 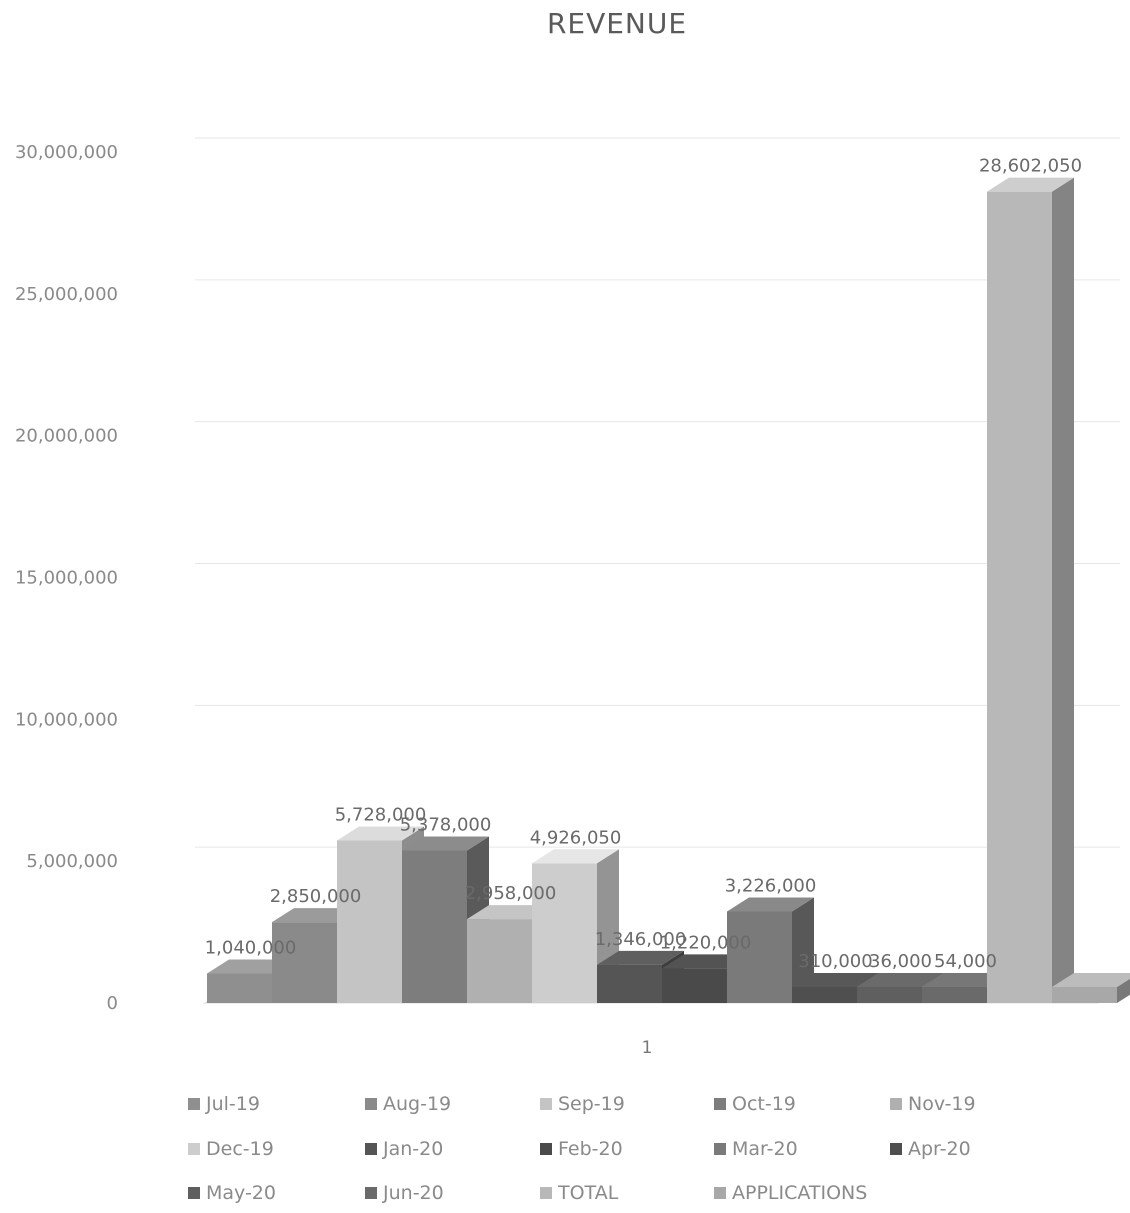 What do you see at coordinates (72, 861) in the screenshot?
I see `y-tick-label: 5,000,000` at bounding box center [72, 861].